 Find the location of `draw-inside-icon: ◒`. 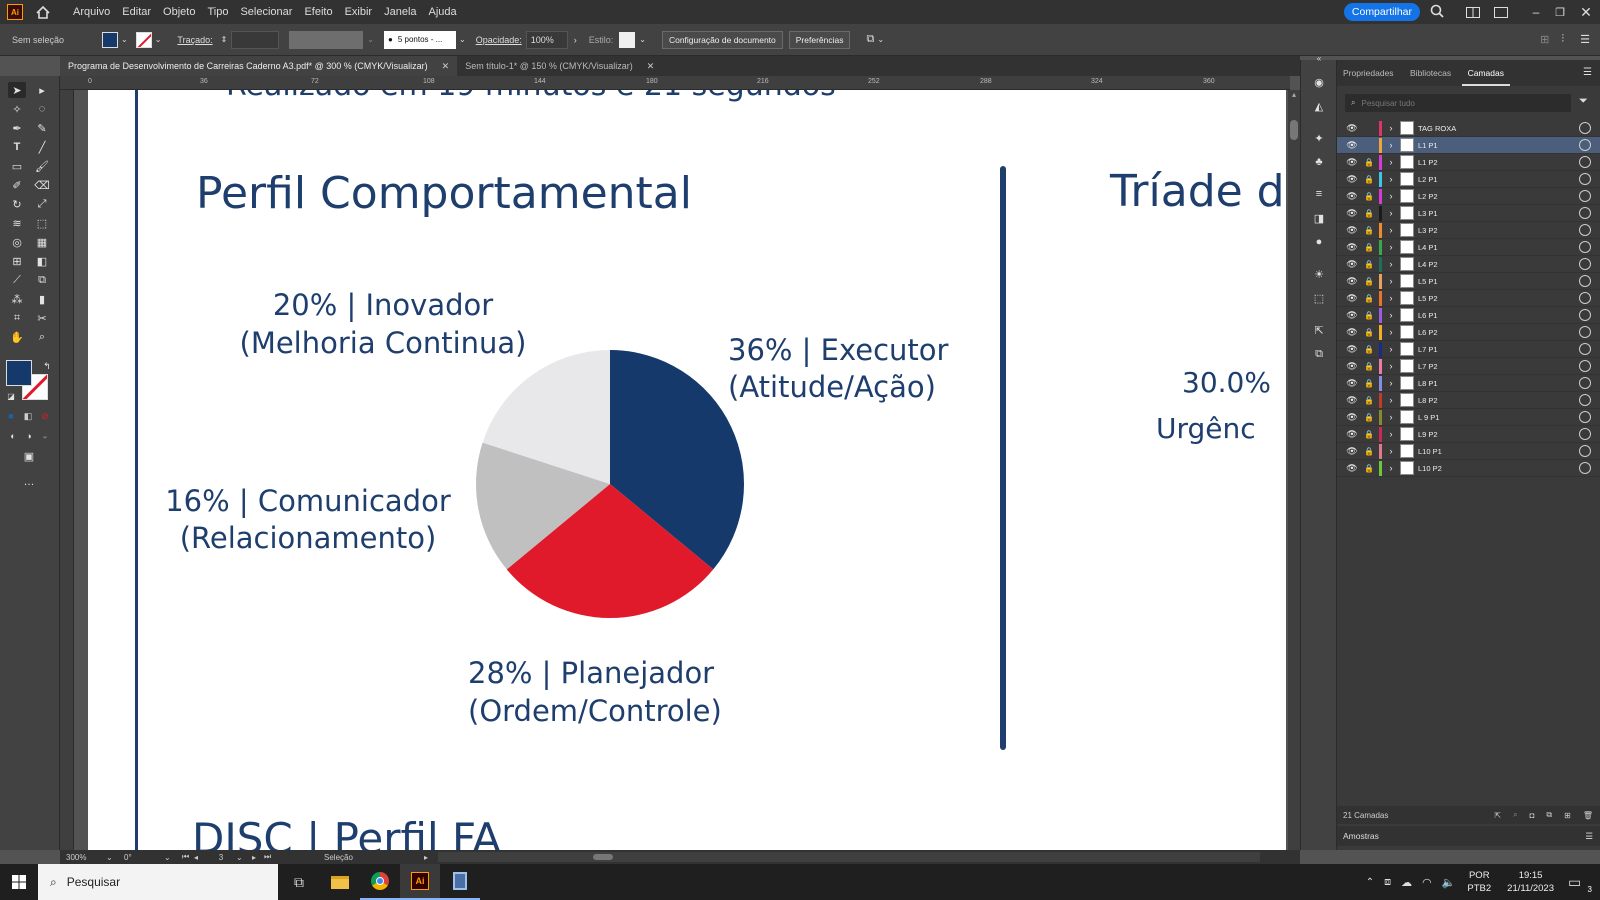

draw-inside-icon: ◒ is located at coordinates (45, 436).